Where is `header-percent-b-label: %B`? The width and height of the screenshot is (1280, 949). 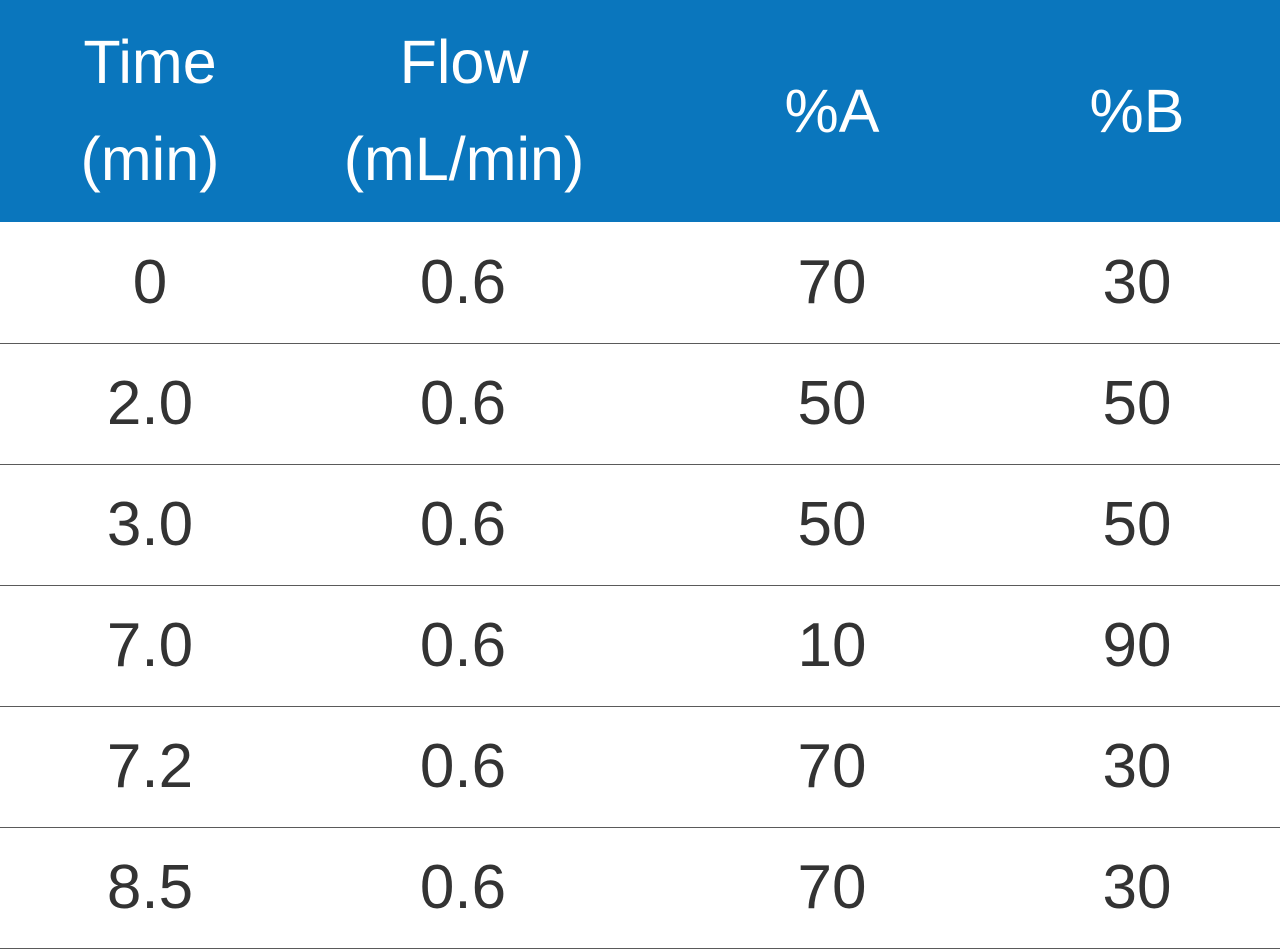 header-percent-b-label: %B is located at coordinates (1137, 110).